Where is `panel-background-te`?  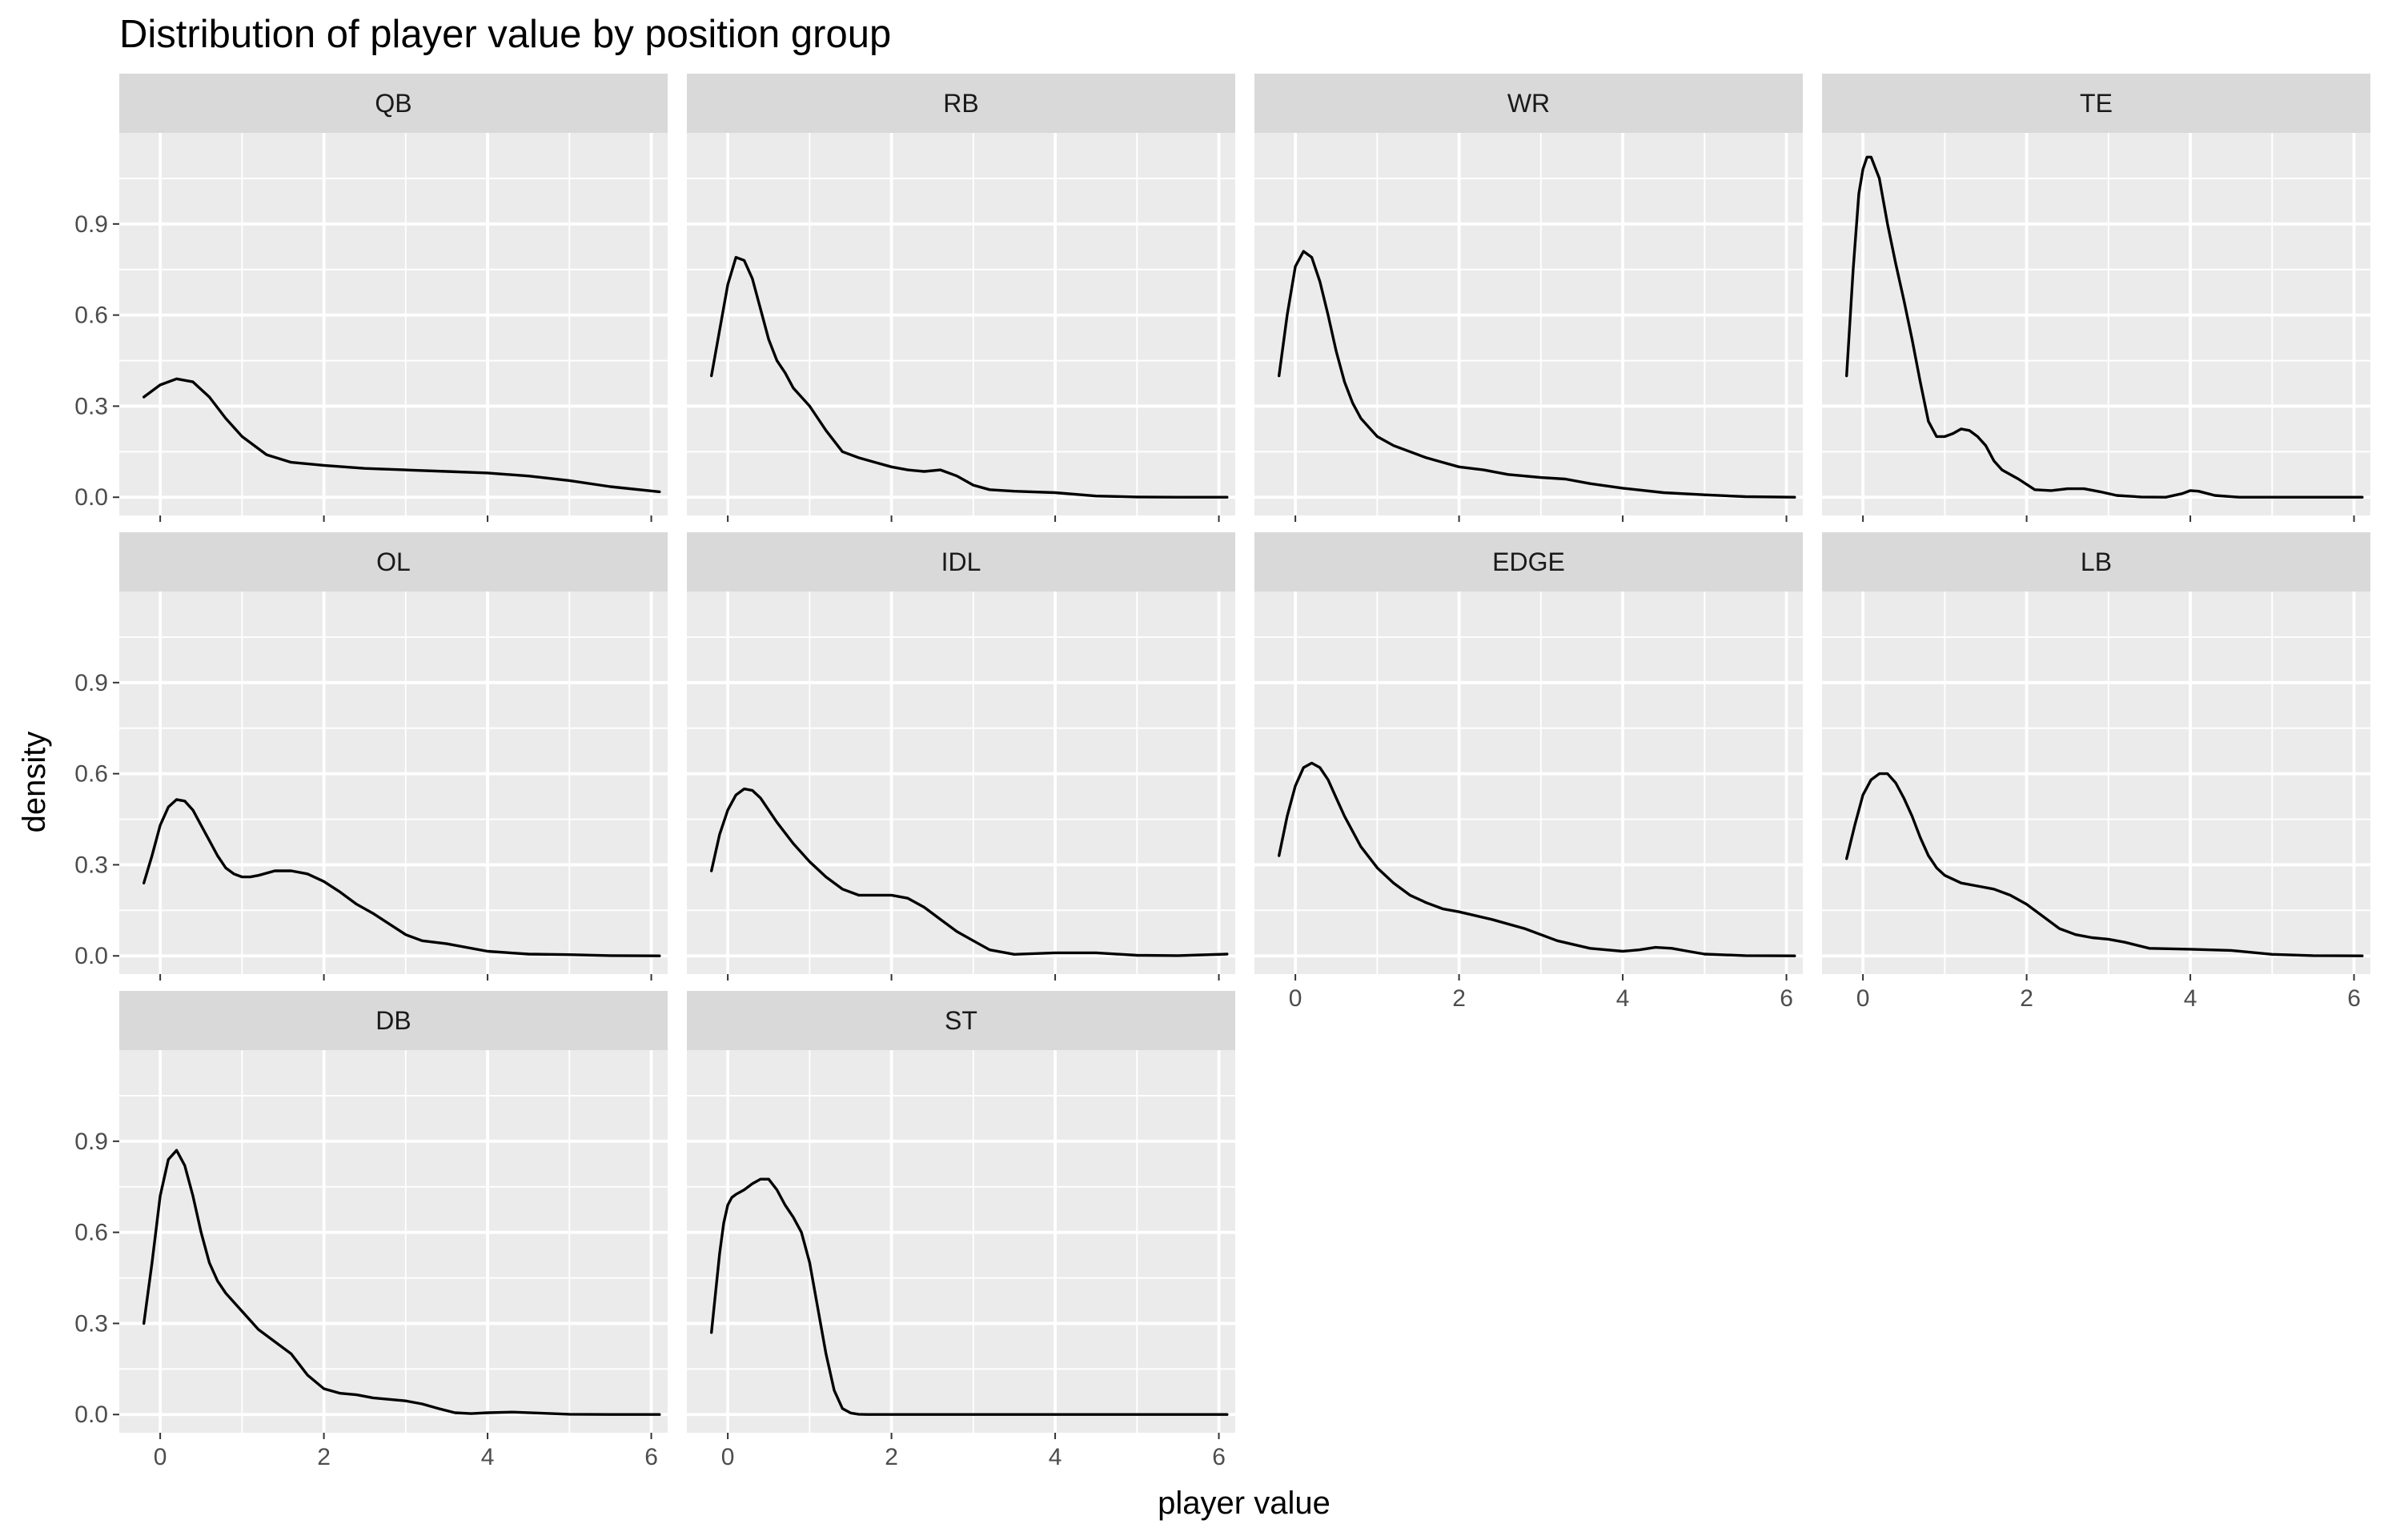
panel-background-te is located at coordinates (2096, 324).